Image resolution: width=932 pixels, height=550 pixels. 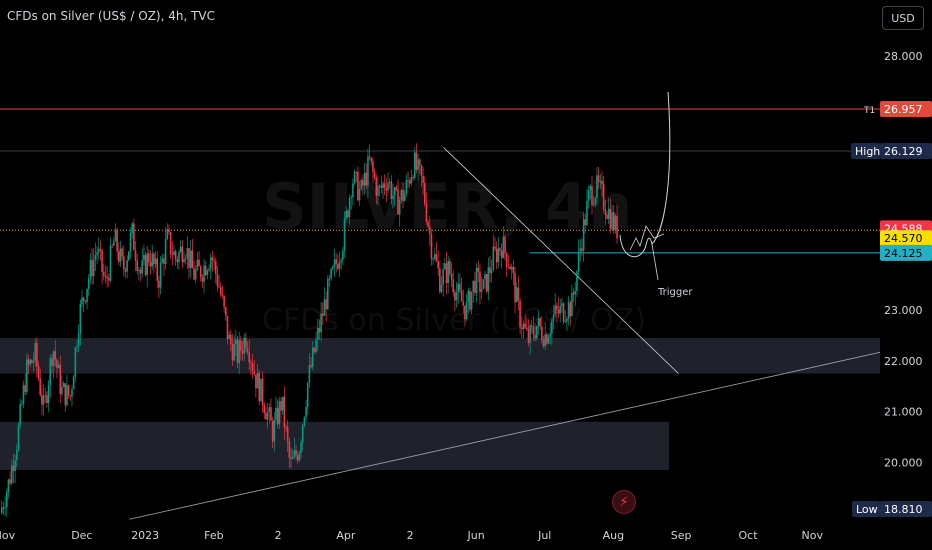 I want to click on watermark-symbol: SILVER, 4h, so click(x=447, y=206).